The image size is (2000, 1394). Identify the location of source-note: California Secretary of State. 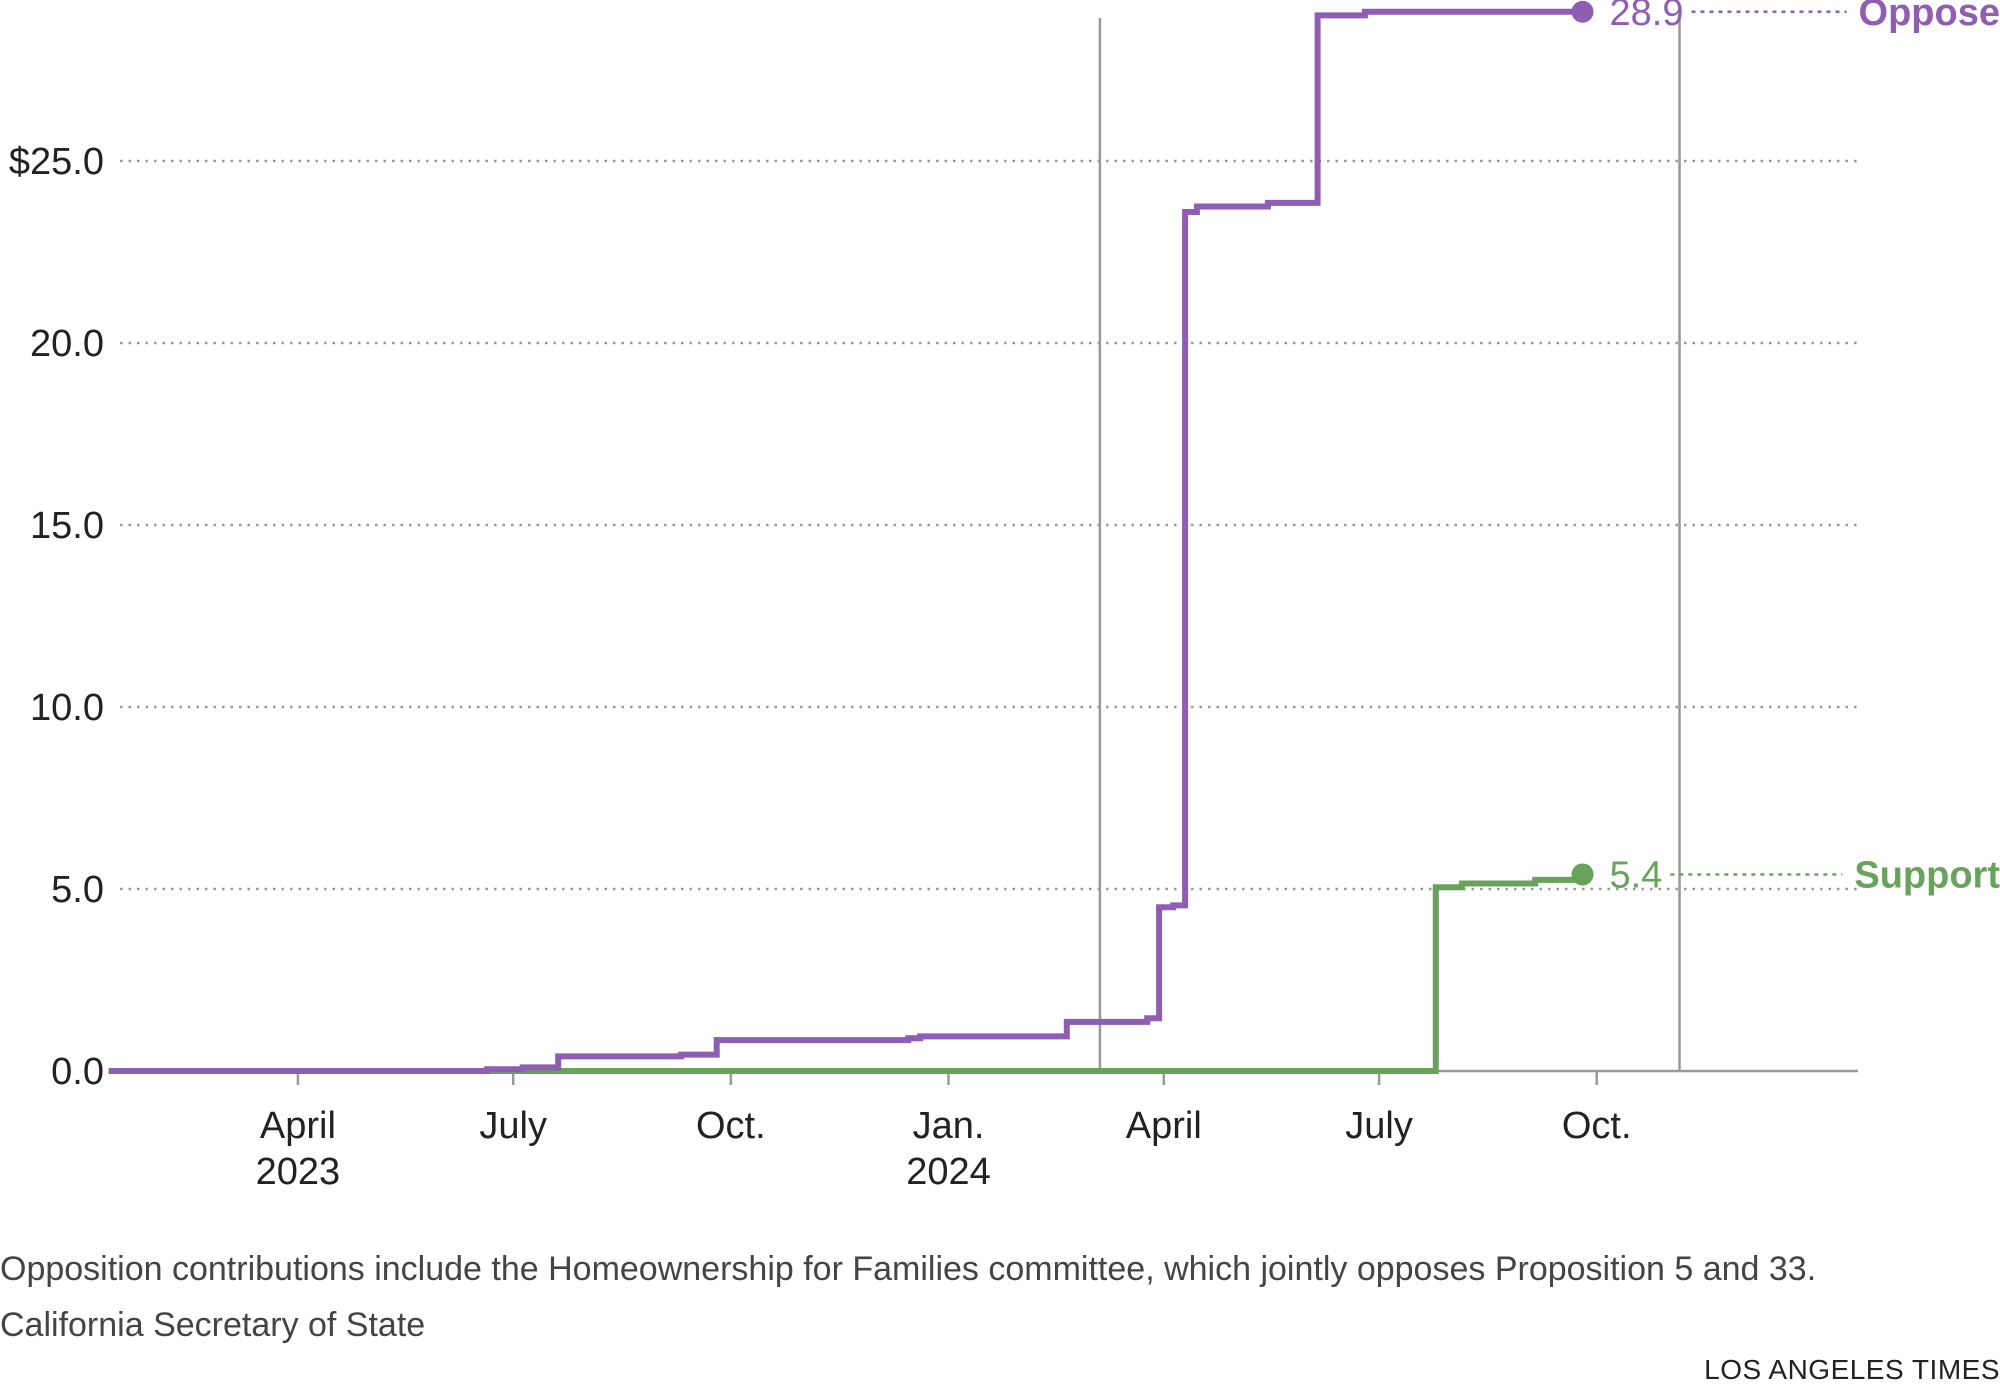
(213, 1325).